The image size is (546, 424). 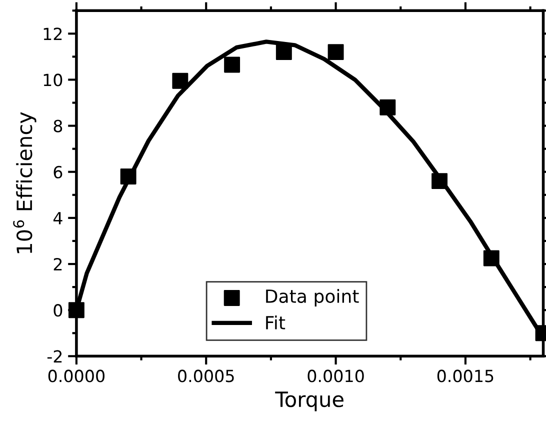 I want to click on x-tick-label: 0.0005, so click(x=206, y=376).